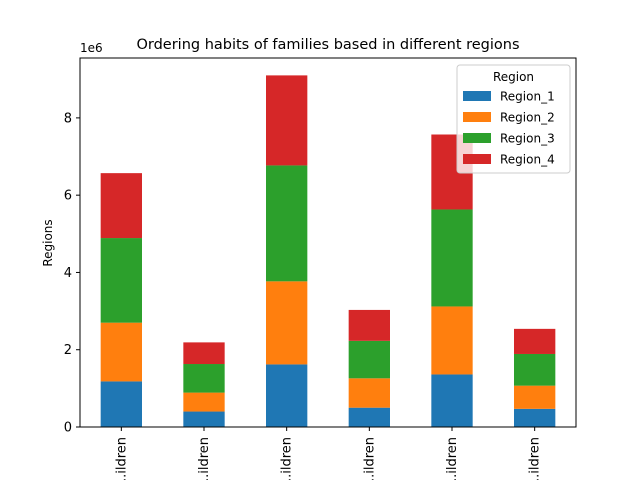  Describe the element at coordinates (68, 350) in the screenshot. I see `y-tick-label: 2` at that location.